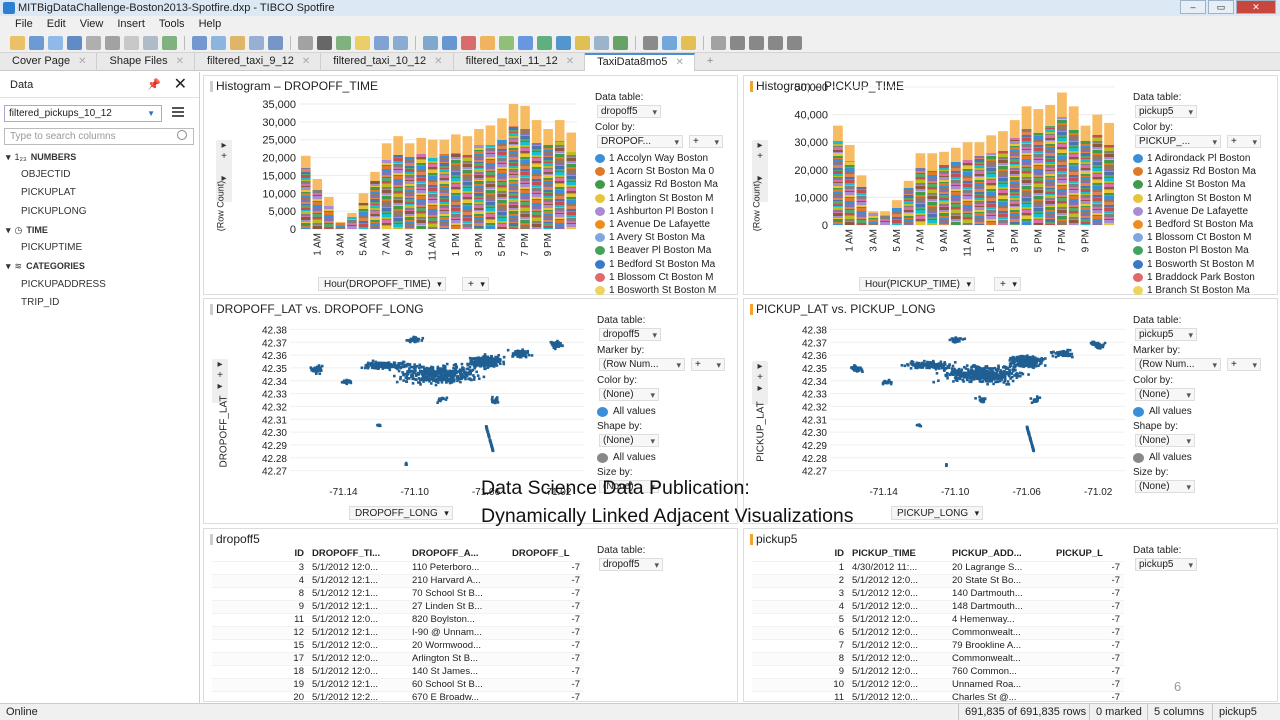 This screenshot has height=720, width=1280. I want to click on minimize-button: ‒, so click(1193, 7).